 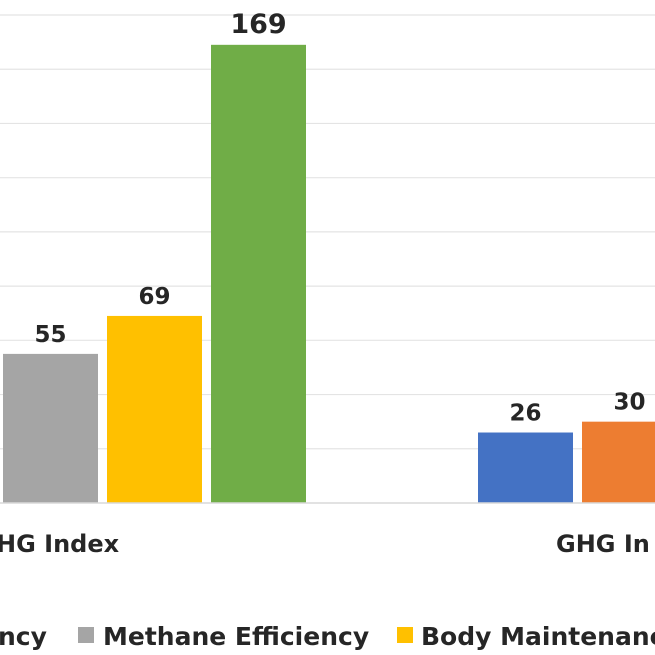 What do you see at coordinates (405, 635) in the screenshot?
I see `legend-swatch-body-maintenance` at bounding box center [405, 635].